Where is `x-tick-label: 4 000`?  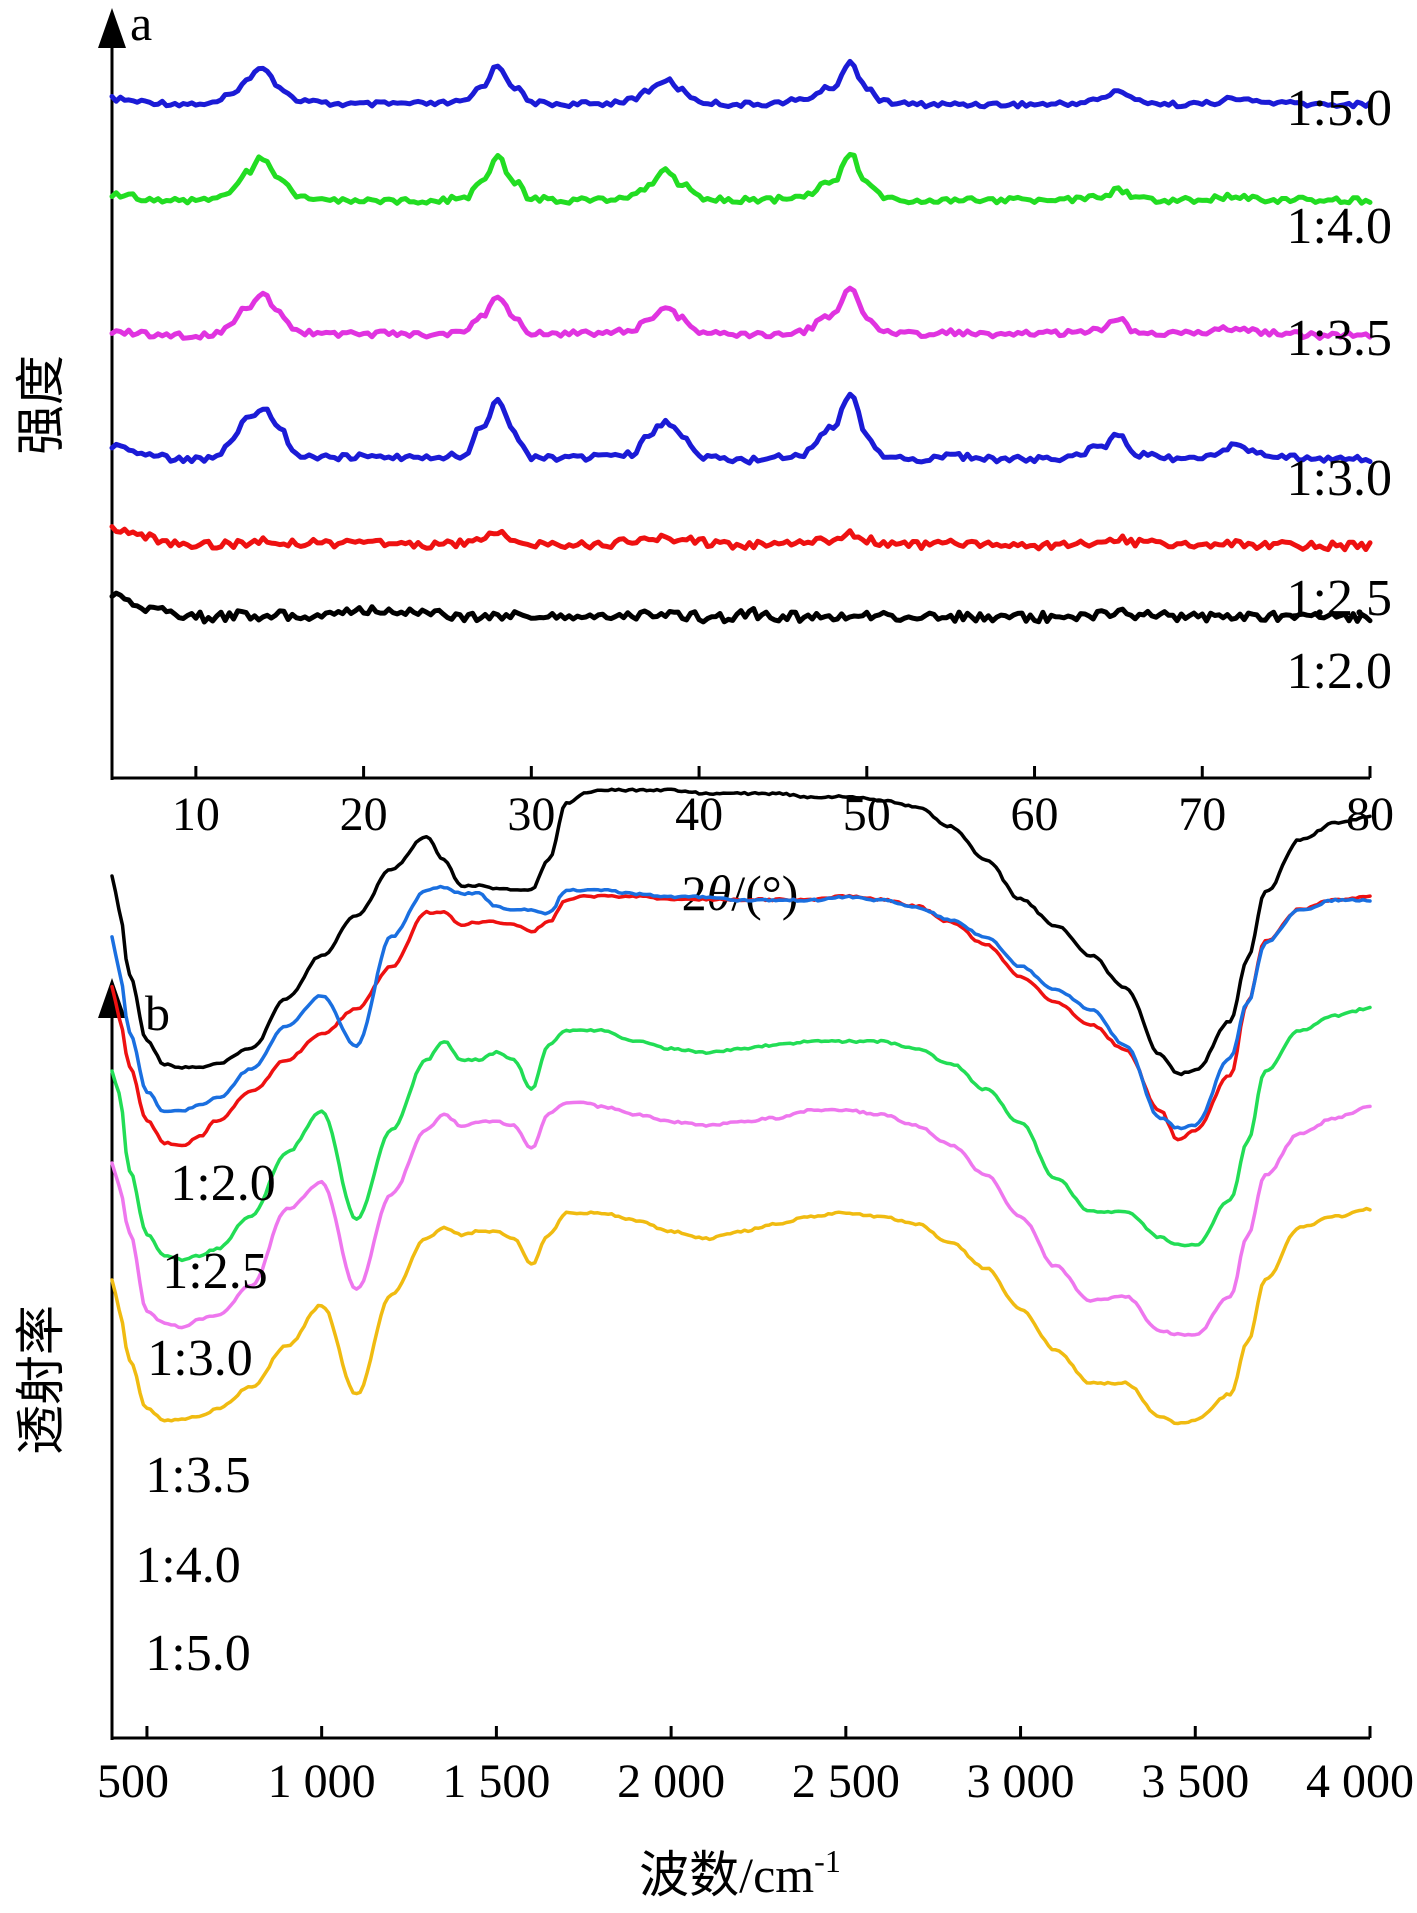
x-tick-label: 4 000 is located at coordinates (1360, 1781).